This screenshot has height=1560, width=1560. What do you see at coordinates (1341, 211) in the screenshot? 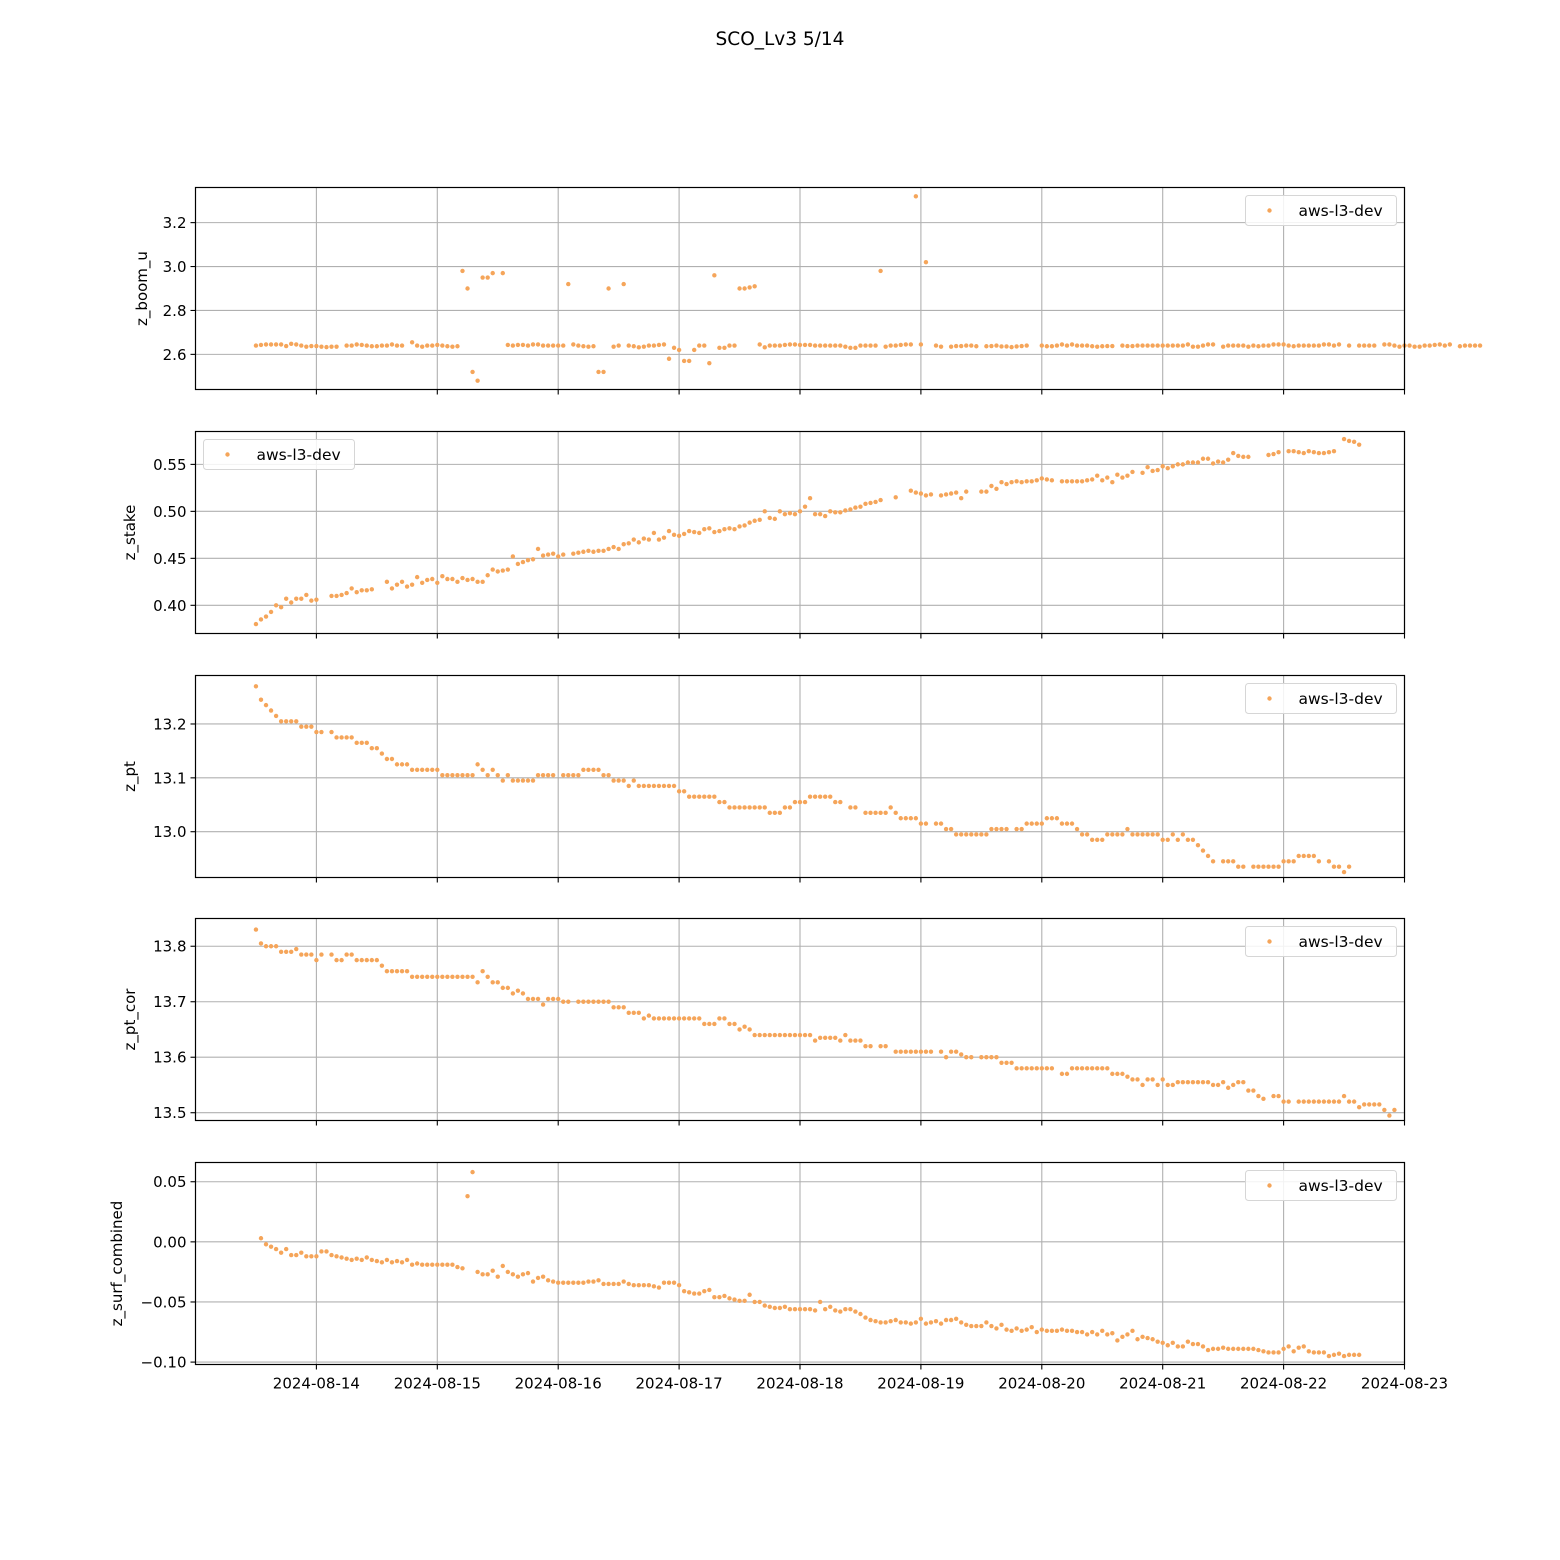
I see `legend-label: aws-l3-dev` at bounding box center [1341, 211].